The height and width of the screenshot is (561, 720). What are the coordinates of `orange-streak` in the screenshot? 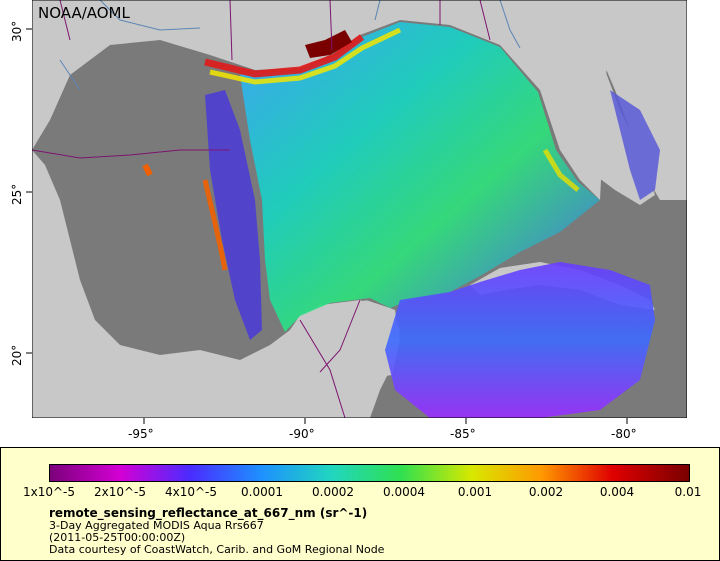 It's located at (215, 225).